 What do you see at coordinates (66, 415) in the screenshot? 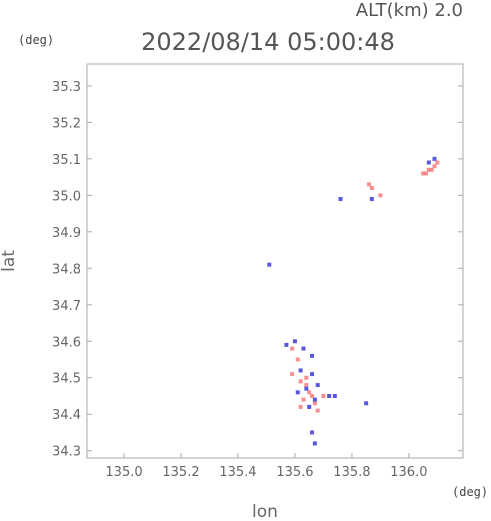
I see `y-tick-label: 34.4` at bounding box center [66, 415].